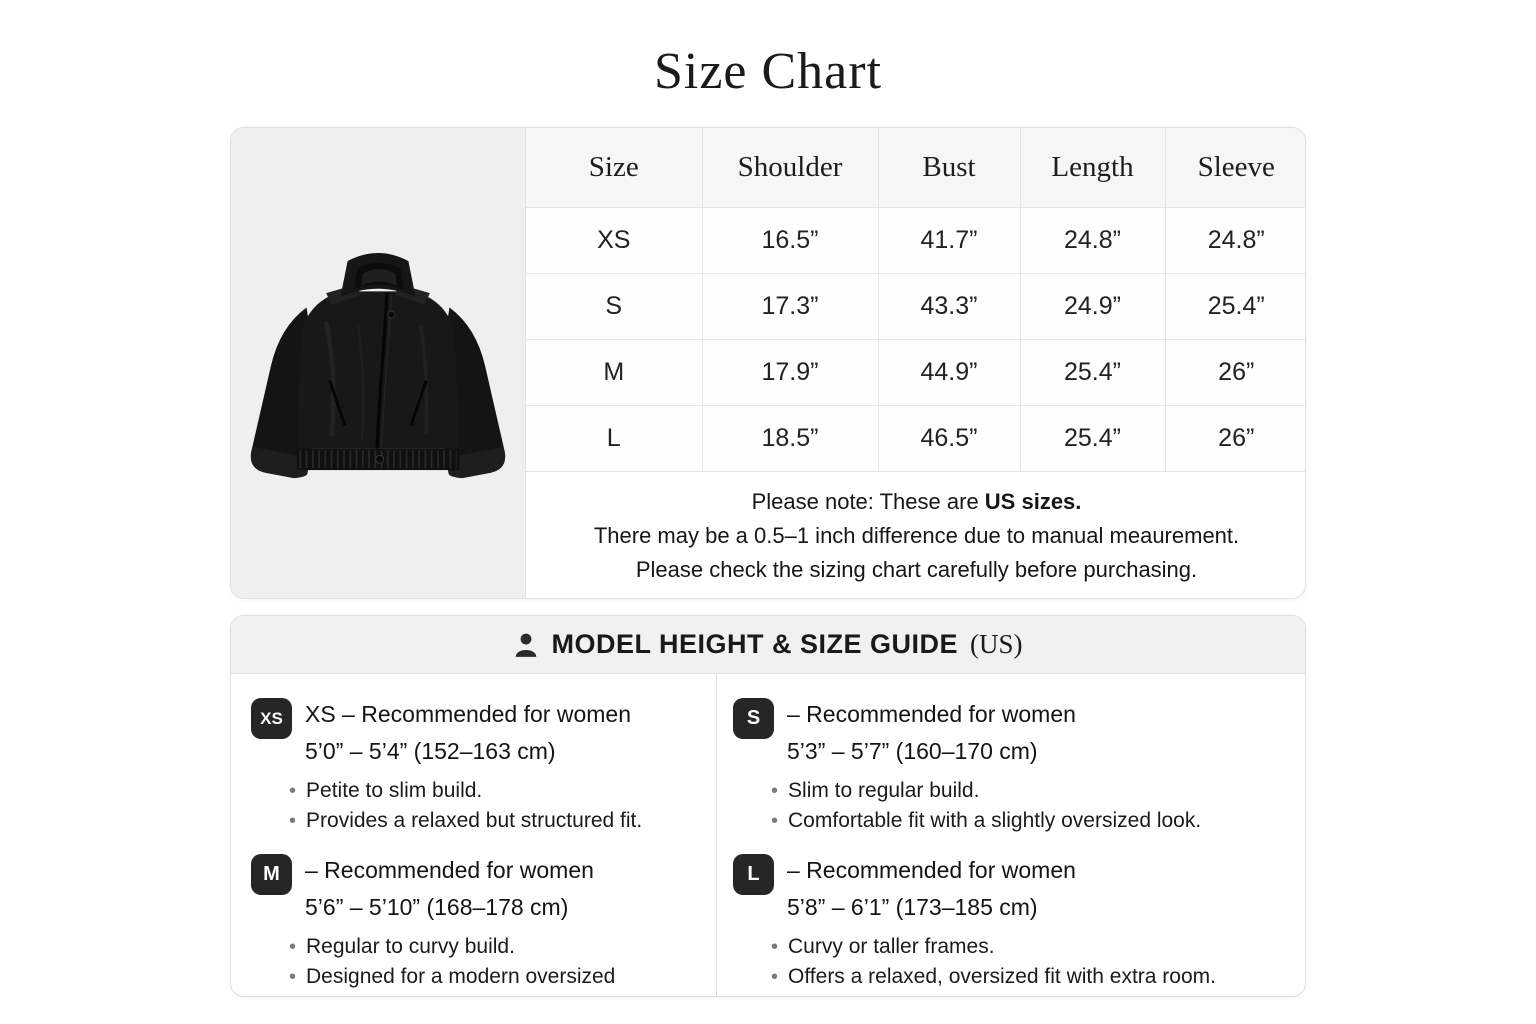 The height and width of the screenshot is (1024, 1536). What do you see at coordinates (949, 168) in the screenshot?
I see `col-header-bust: Bust` at bounding box center [949, 168].